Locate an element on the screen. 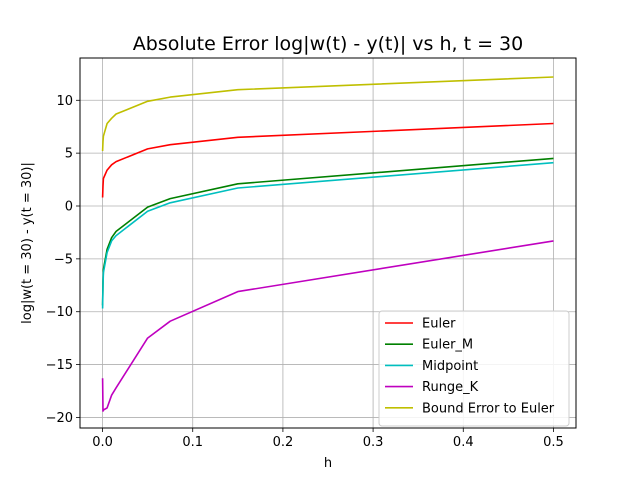 Image resolution: width=640 pixels, height=480 pixels. y-tick-label: −15 is located at coordinates (59, 365).